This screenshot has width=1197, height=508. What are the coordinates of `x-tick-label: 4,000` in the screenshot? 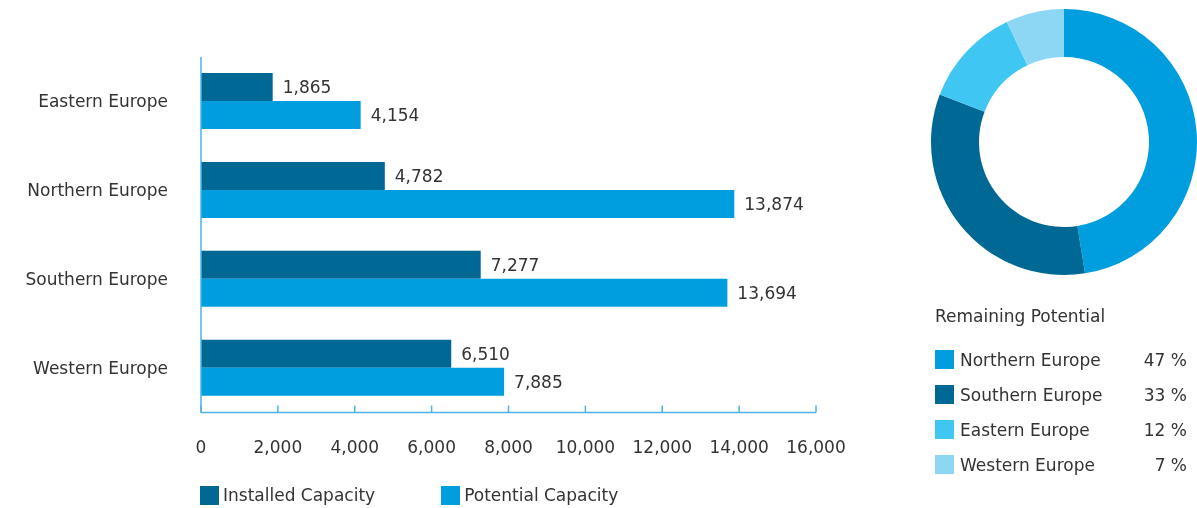 It's located at (355, 446).